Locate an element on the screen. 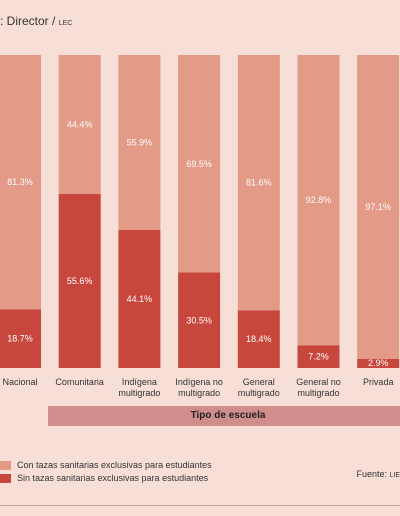  x-axis-band is located at coordinates (224, 416).